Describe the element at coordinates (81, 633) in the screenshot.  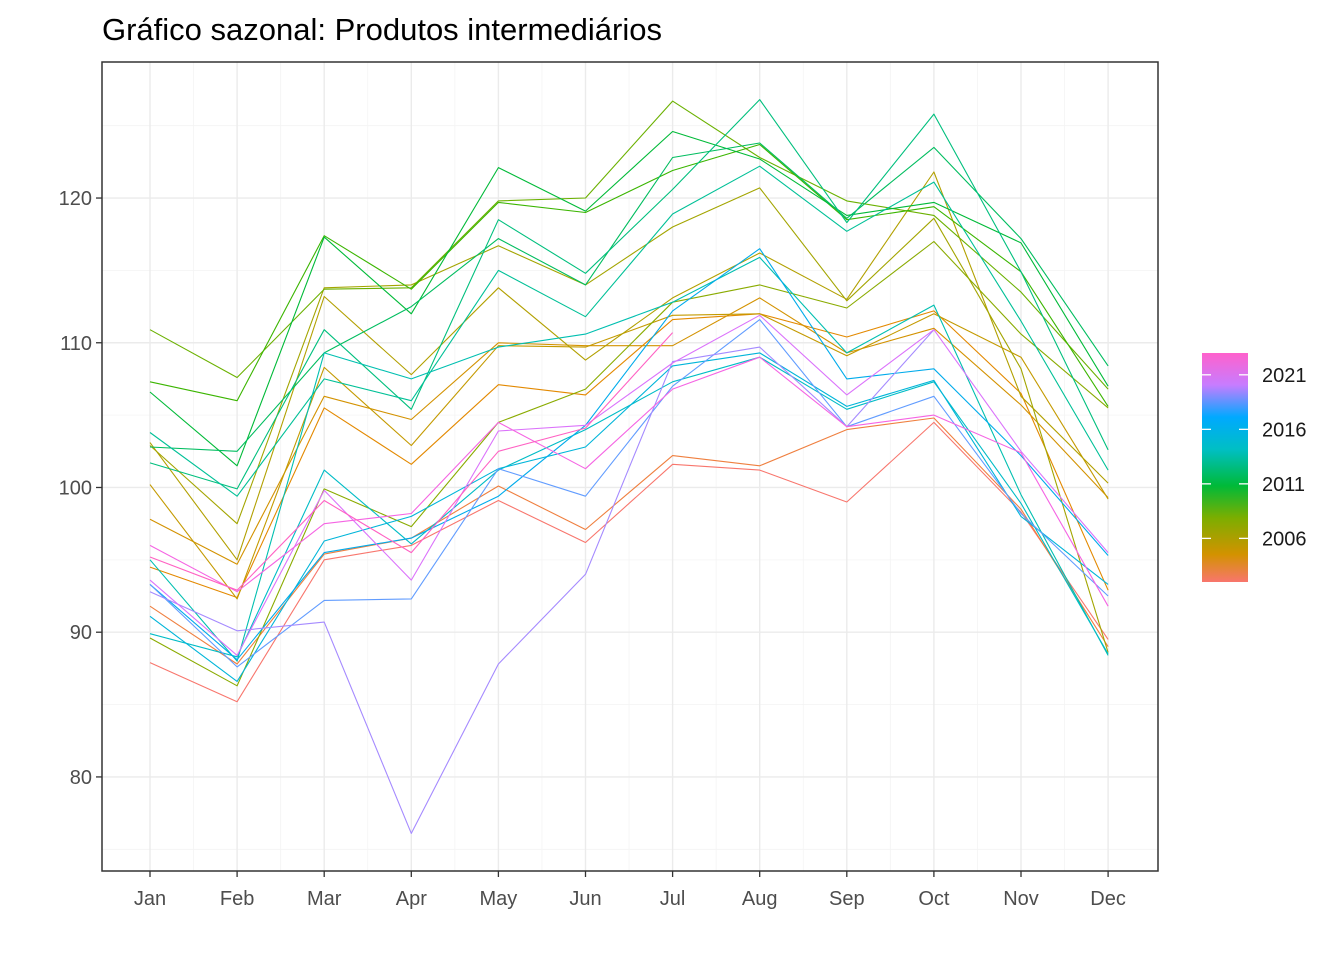
I see `y-tick-label: 90` at that location.